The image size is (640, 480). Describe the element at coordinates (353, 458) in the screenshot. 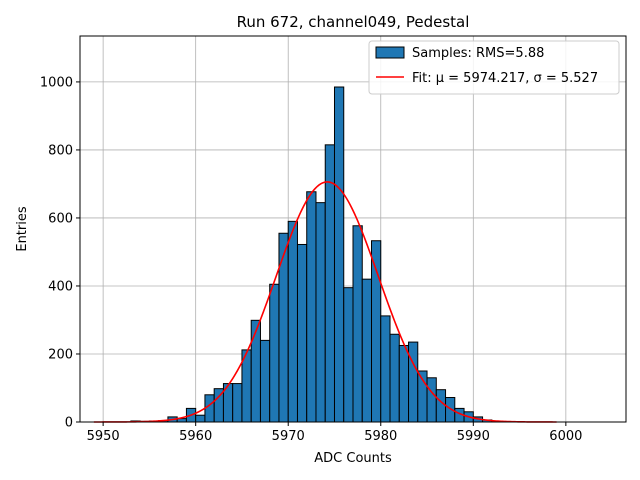

I see `x-axis-label: ADC Counts` at that location.